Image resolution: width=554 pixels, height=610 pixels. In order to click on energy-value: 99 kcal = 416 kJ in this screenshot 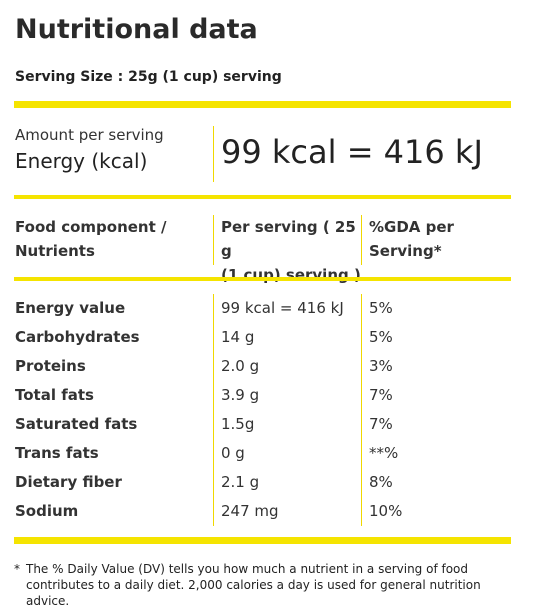, I will do `click(352, 152)`.